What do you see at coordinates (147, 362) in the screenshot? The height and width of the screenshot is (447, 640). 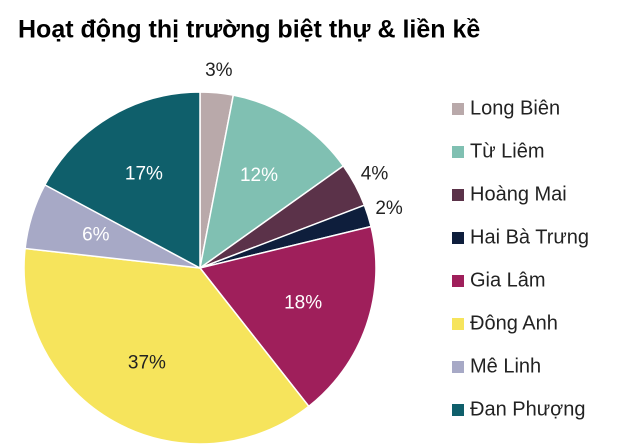 I see `data-label: 37%` at bounding box center [147, 362].